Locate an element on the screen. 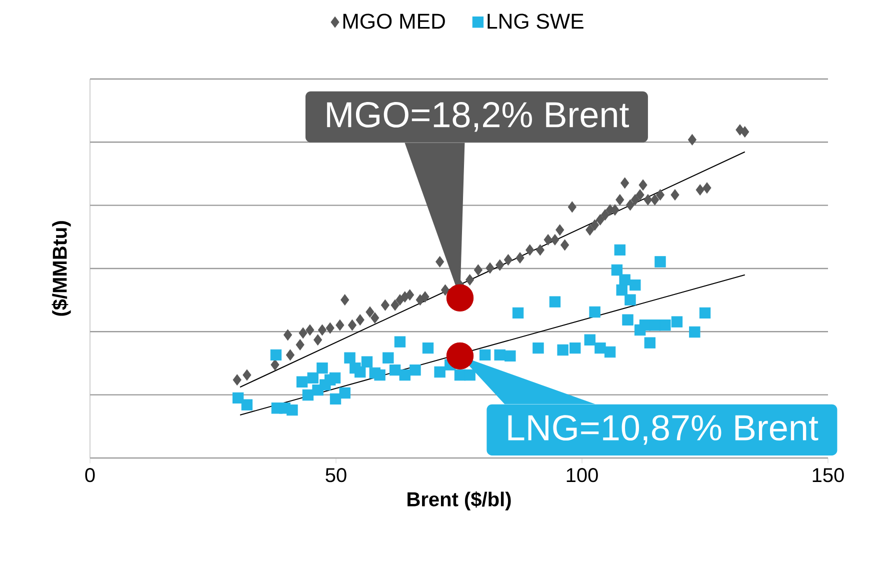 The height and width of the screenshot is (563, 881). x-tick-label: 50 is located at coordinates (336, 475).